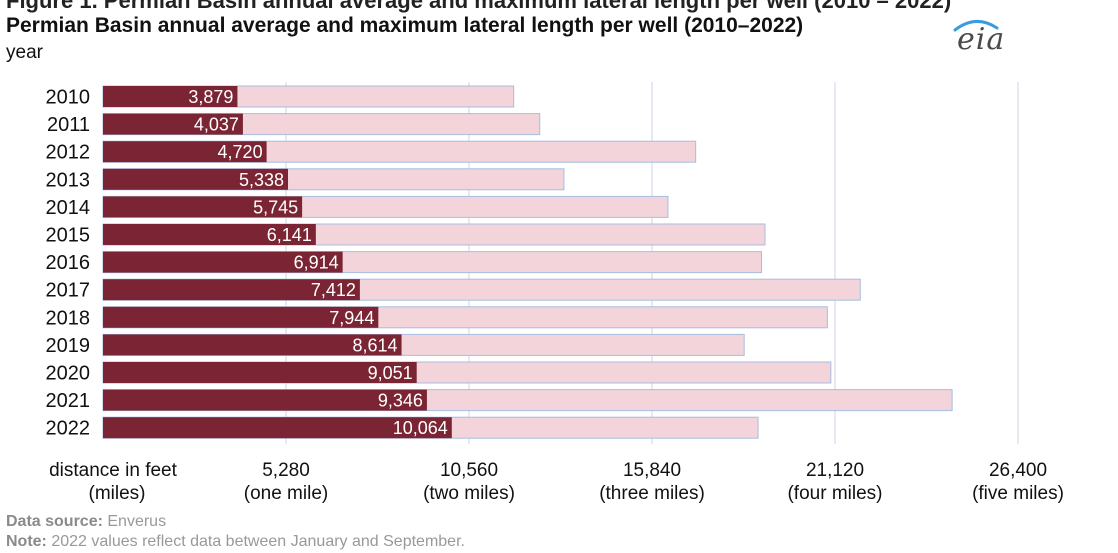 This screenshot has height=553, width=1118. What do you see at coordinates (54, 521) in the screenshot?
I see `source-label: Data source:` at bounding box center [54, 521].